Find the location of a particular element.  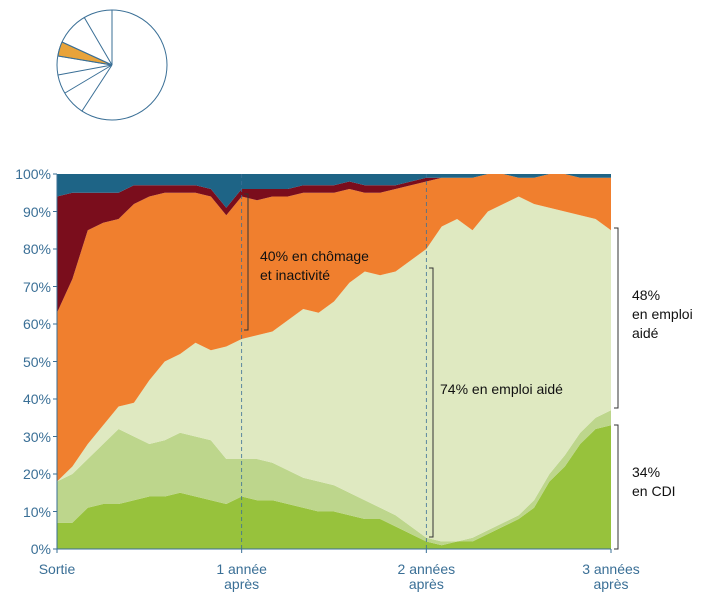

y-tick-label: 100% is located at coordinates (33, 174).